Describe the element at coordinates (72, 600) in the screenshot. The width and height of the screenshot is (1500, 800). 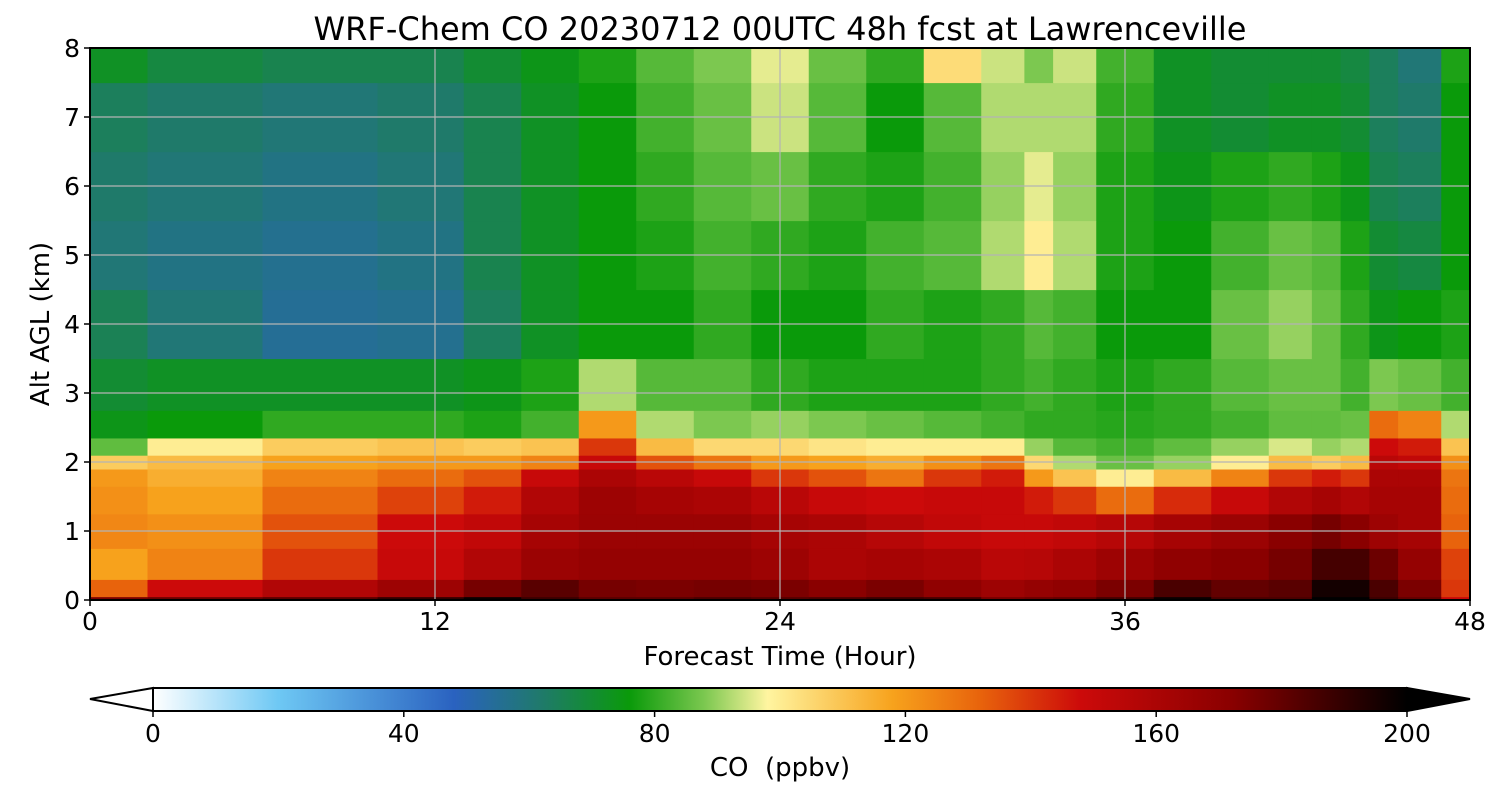
I see `y-tick-label: 0` at that location.